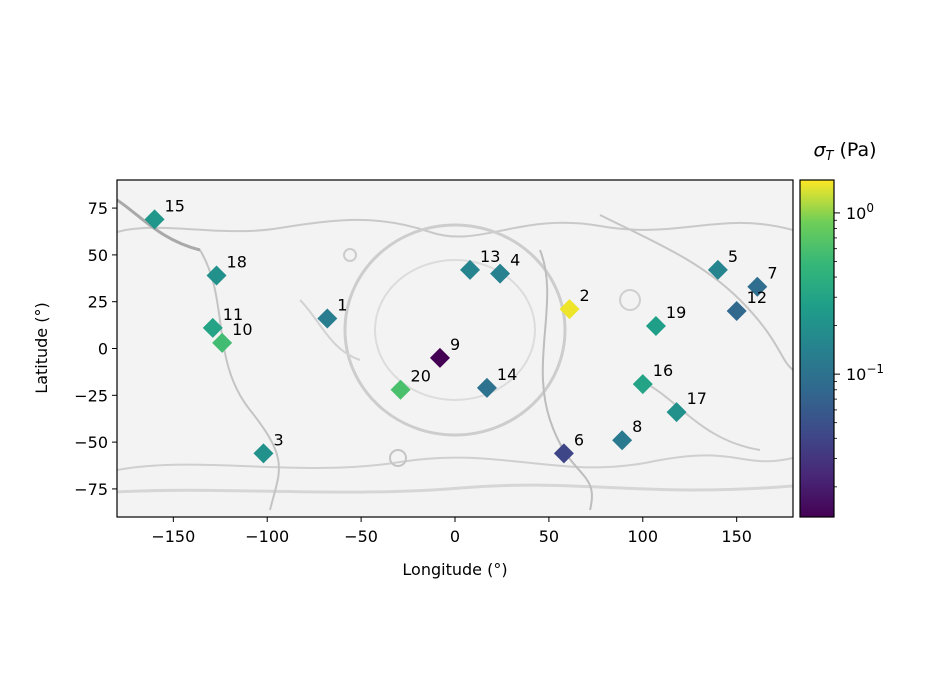 This screenshot has width=926, height=693. Describe the element at coordinates (817, 348) in the screenshot. I see `colorbar-gradient` at that location.